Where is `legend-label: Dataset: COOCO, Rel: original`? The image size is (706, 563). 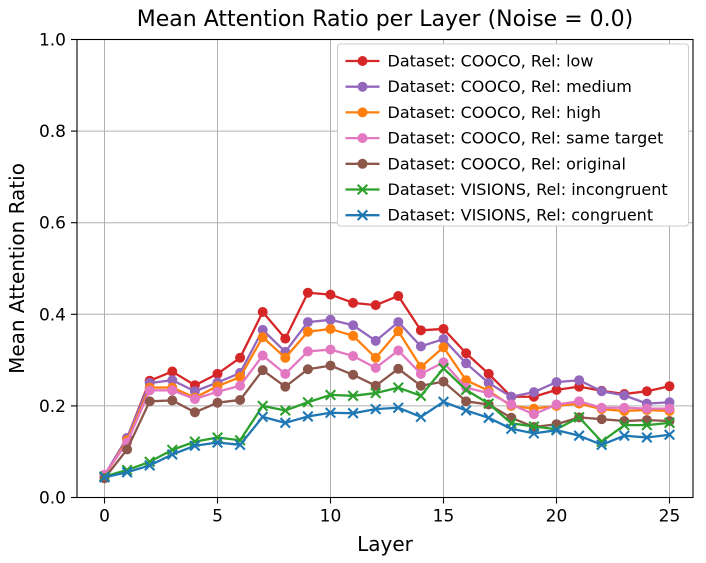
legend-label: Dataset: COOCO, Rel: original is located at coordinates (507, 163).